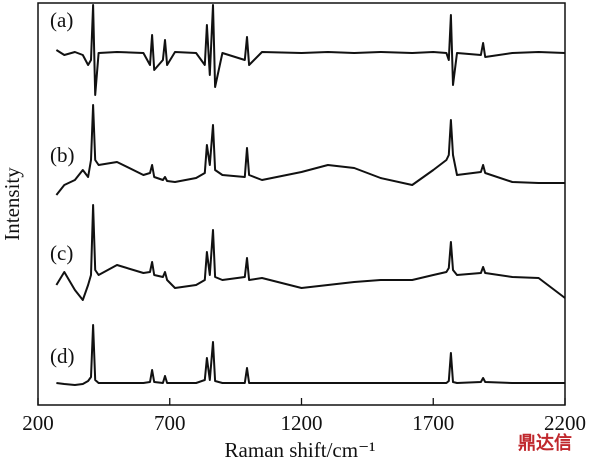  Describe the element at coordinates (545, 443) in the screenshot. I see `watermark: 鼎达信` at that location.